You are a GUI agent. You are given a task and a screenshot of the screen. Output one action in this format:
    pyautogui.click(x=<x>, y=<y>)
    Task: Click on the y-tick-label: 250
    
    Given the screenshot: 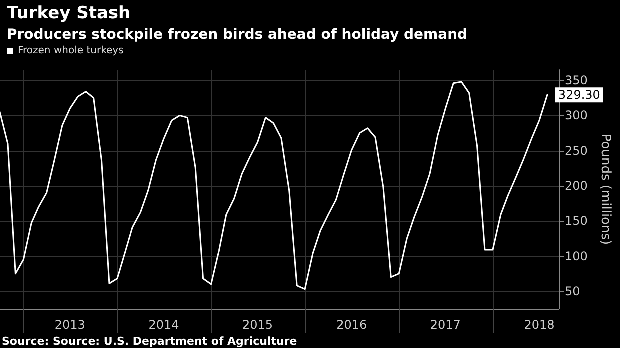 What is the action you would take?
    pyautogui.click(x=576, y=151)
    